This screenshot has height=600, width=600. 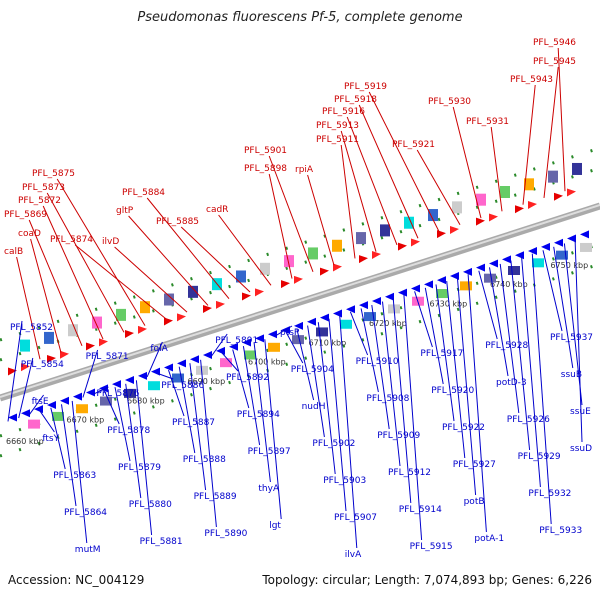 I want to click on reverse-gene-label: folA, so click(x=159, y=349).